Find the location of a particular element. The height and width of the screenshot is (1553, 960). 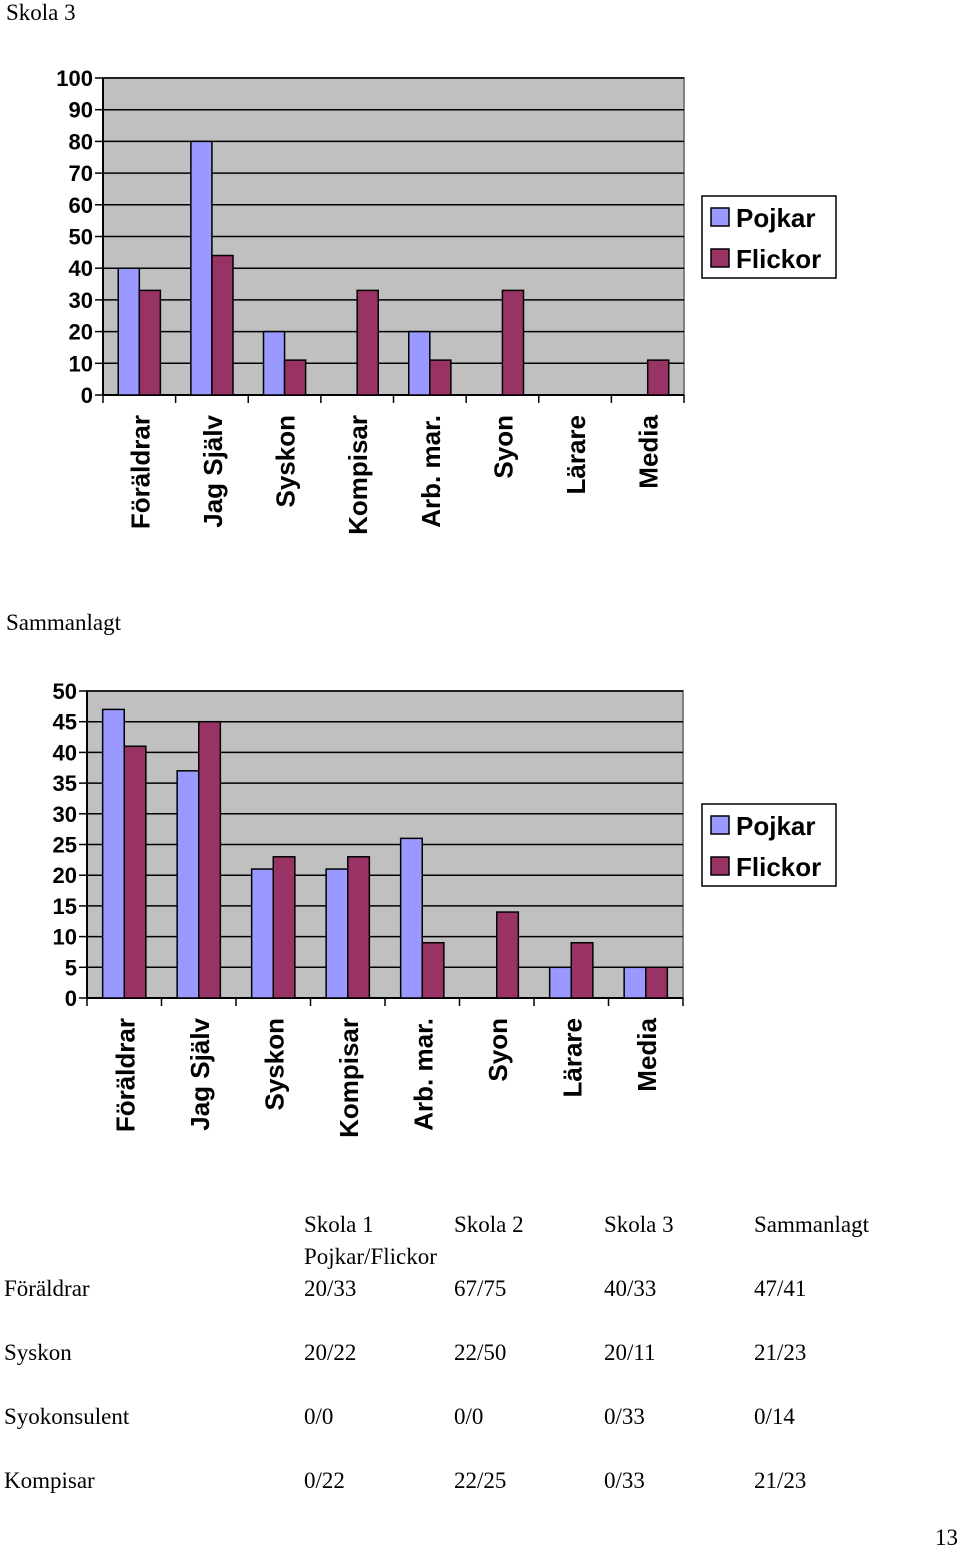

y-tick-label: 80 is located at coordinates (81, 141).